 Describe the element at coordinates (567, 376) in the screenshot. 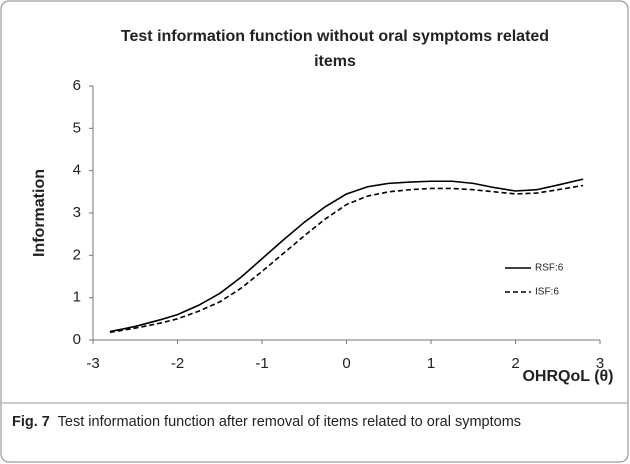

I see `x-axis-label: OHRQoL (θ)` at that location.